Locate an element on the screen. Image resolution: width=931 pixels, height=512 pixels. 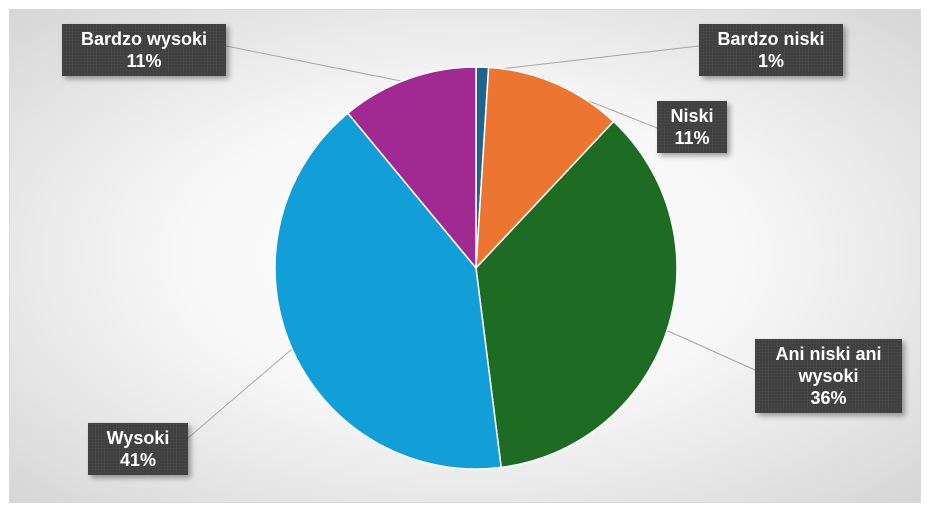
data-label-bardzo-wysoki-pct: 11% is located at coordinates (144, 61).